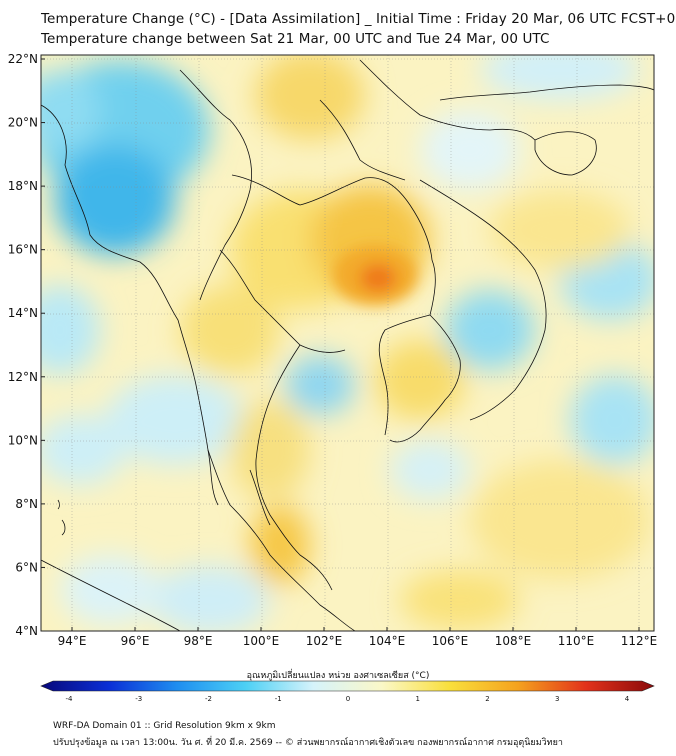  Describe the element at coordinates (23, 250) in the screenshot. I see `lat-tick-label: 16°N` at that location.